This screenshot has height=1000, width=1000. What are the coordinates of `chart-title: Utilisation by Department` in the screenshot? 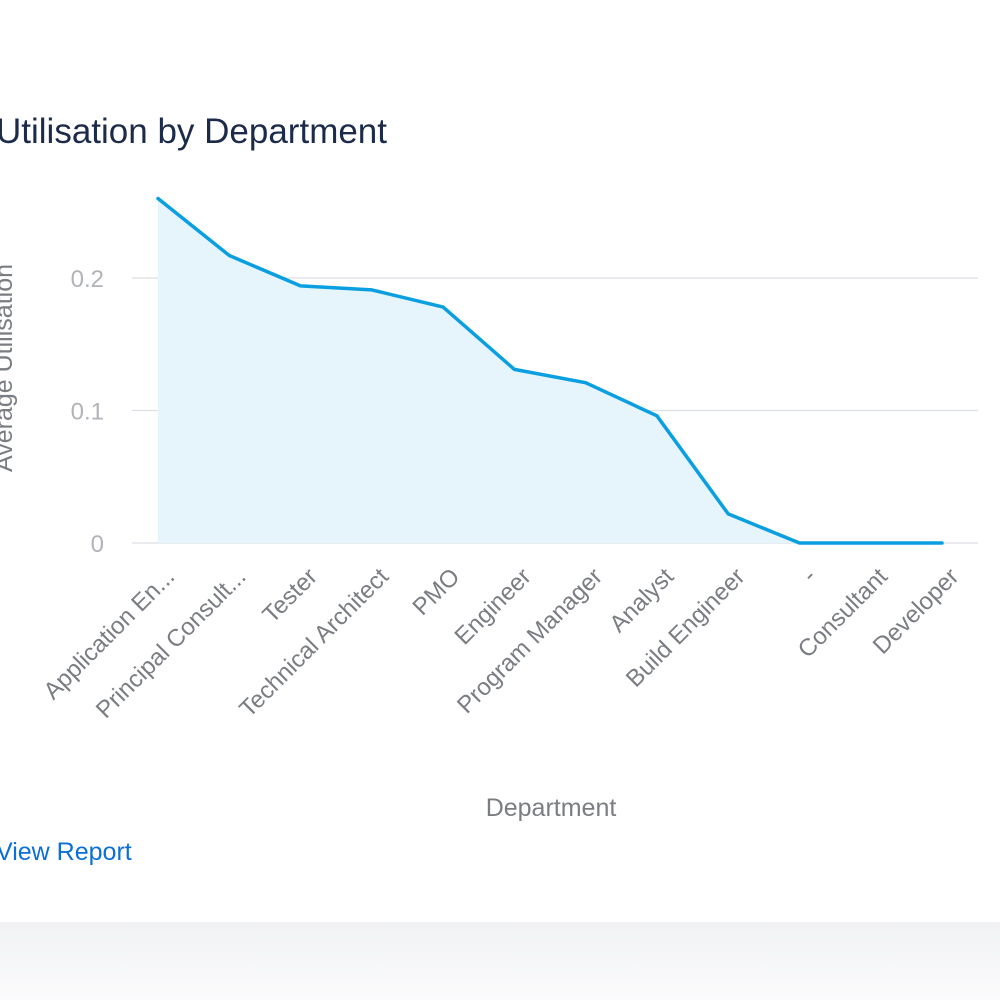 It's located at (193, 131).